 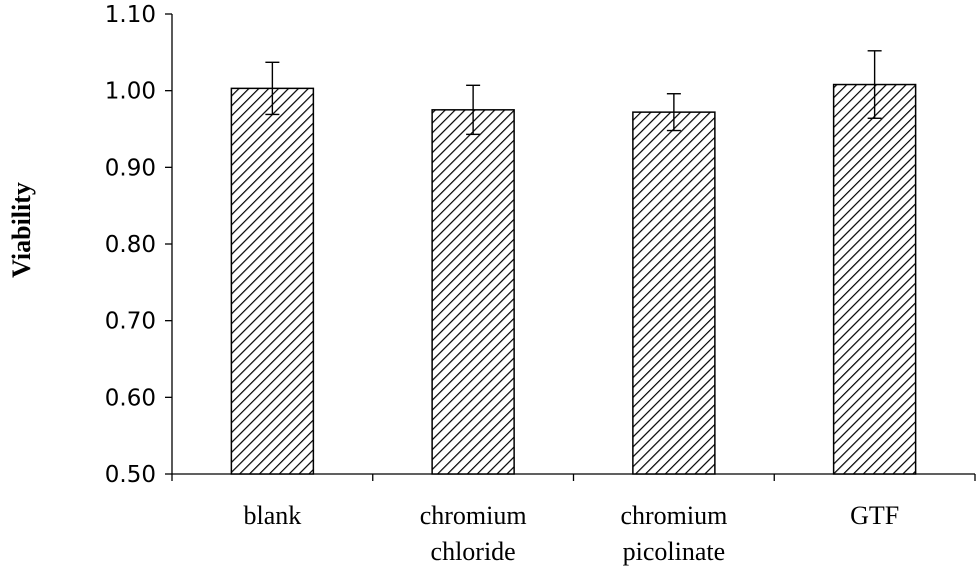 What do you see at coordinates (874, 515) in the screenshot?
I see `x-category-label: GTF` at bounding box center [874, 515].